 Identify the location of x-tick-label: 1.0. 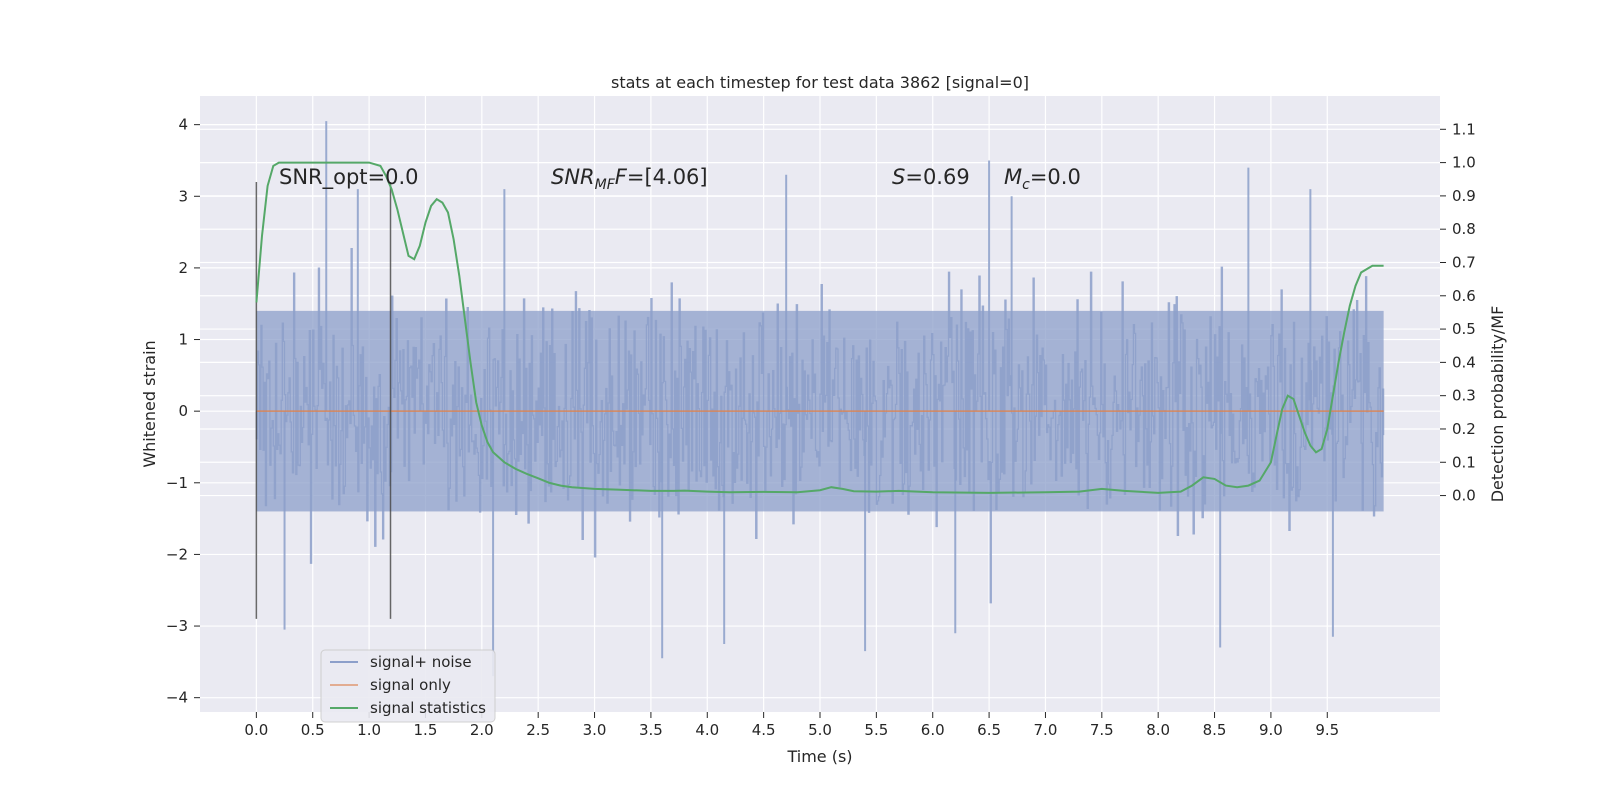
(369, 730).